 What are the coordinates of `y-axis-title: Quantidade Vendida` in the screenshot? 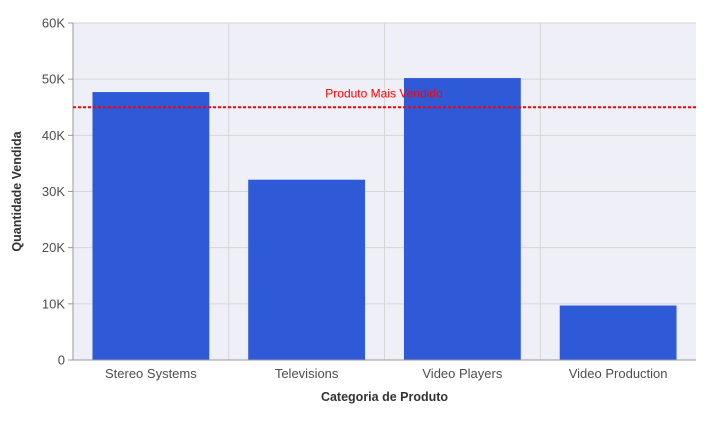 It's located at (17, 190).